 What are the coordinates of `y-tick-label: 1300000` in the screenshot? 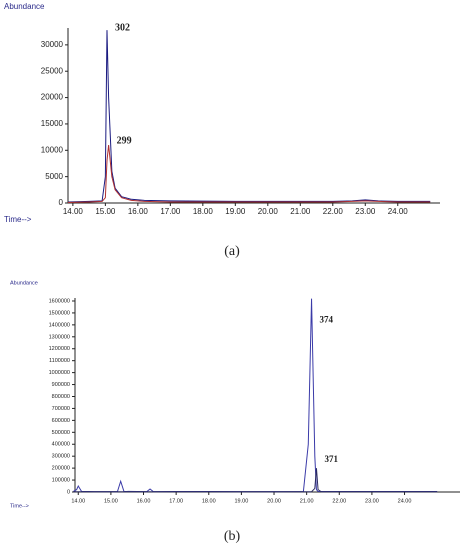 It's located at (59, 337).